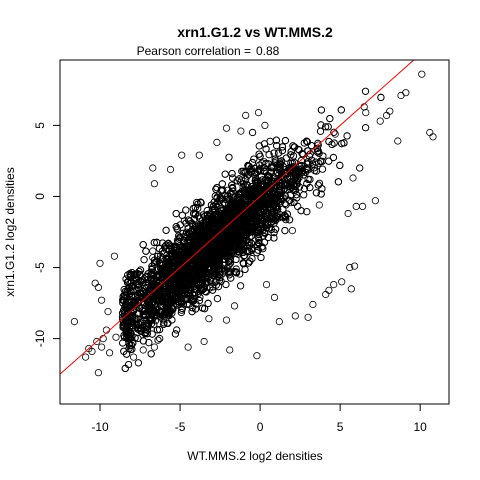 The width and height of the screenshot is (480, 480). What do you see at coordinates (194, 51) in the screenshot?
I see `chart-subtitle-label: Pearson correlation =` at bounding box center [194, 51].